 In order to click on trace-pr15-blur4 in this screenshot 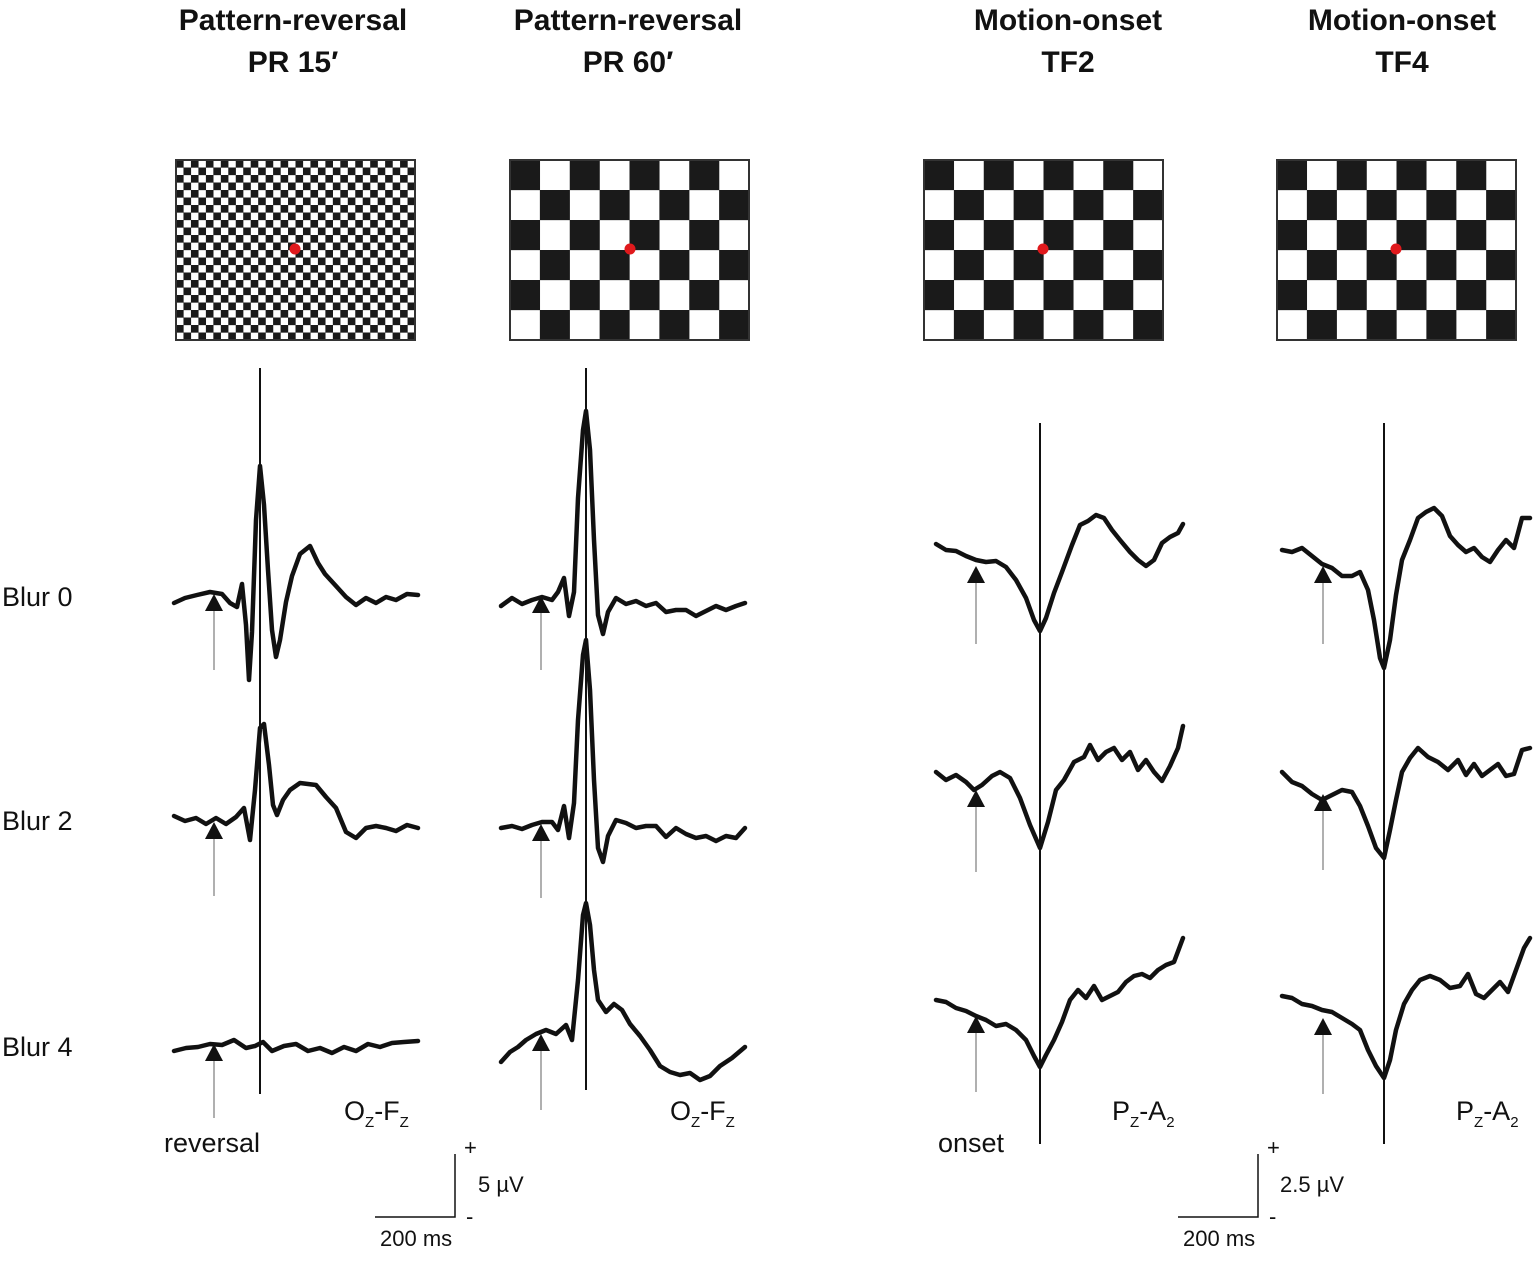, I will do `click(296, 1046)`.